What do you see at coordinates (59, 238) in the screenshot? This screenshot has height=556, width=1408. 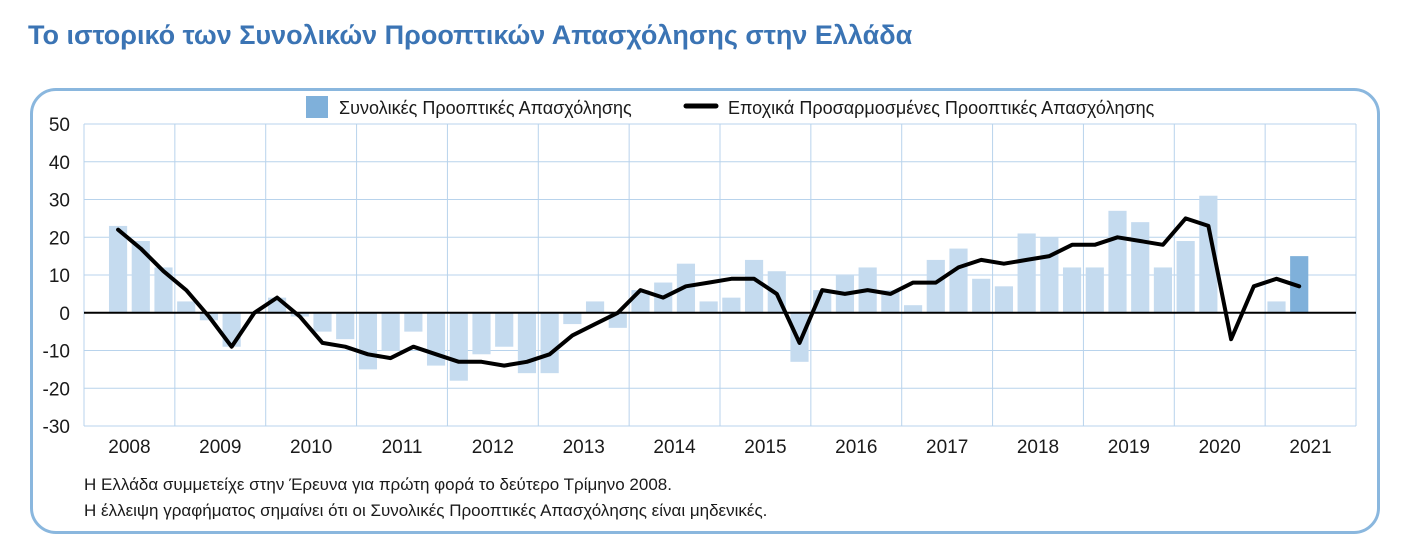 I see `y-tick-label: 20` at bounding box center [59, 238].